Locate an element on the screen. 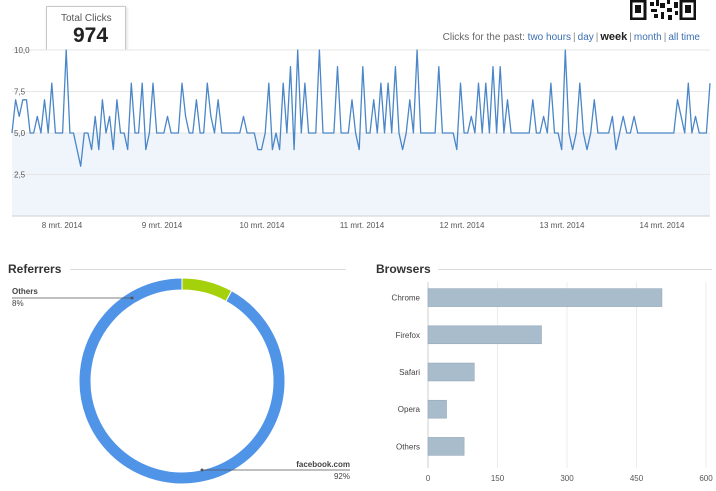 Image resolution: width=716 pixels, height=491 pixels. x-tick-label: 450 is located at coordinates (637, 478).